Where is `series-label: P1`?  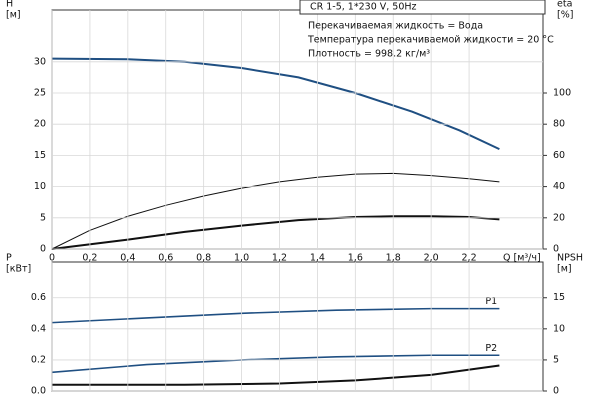
series-label: P1 is located at coordinates (491, 301).